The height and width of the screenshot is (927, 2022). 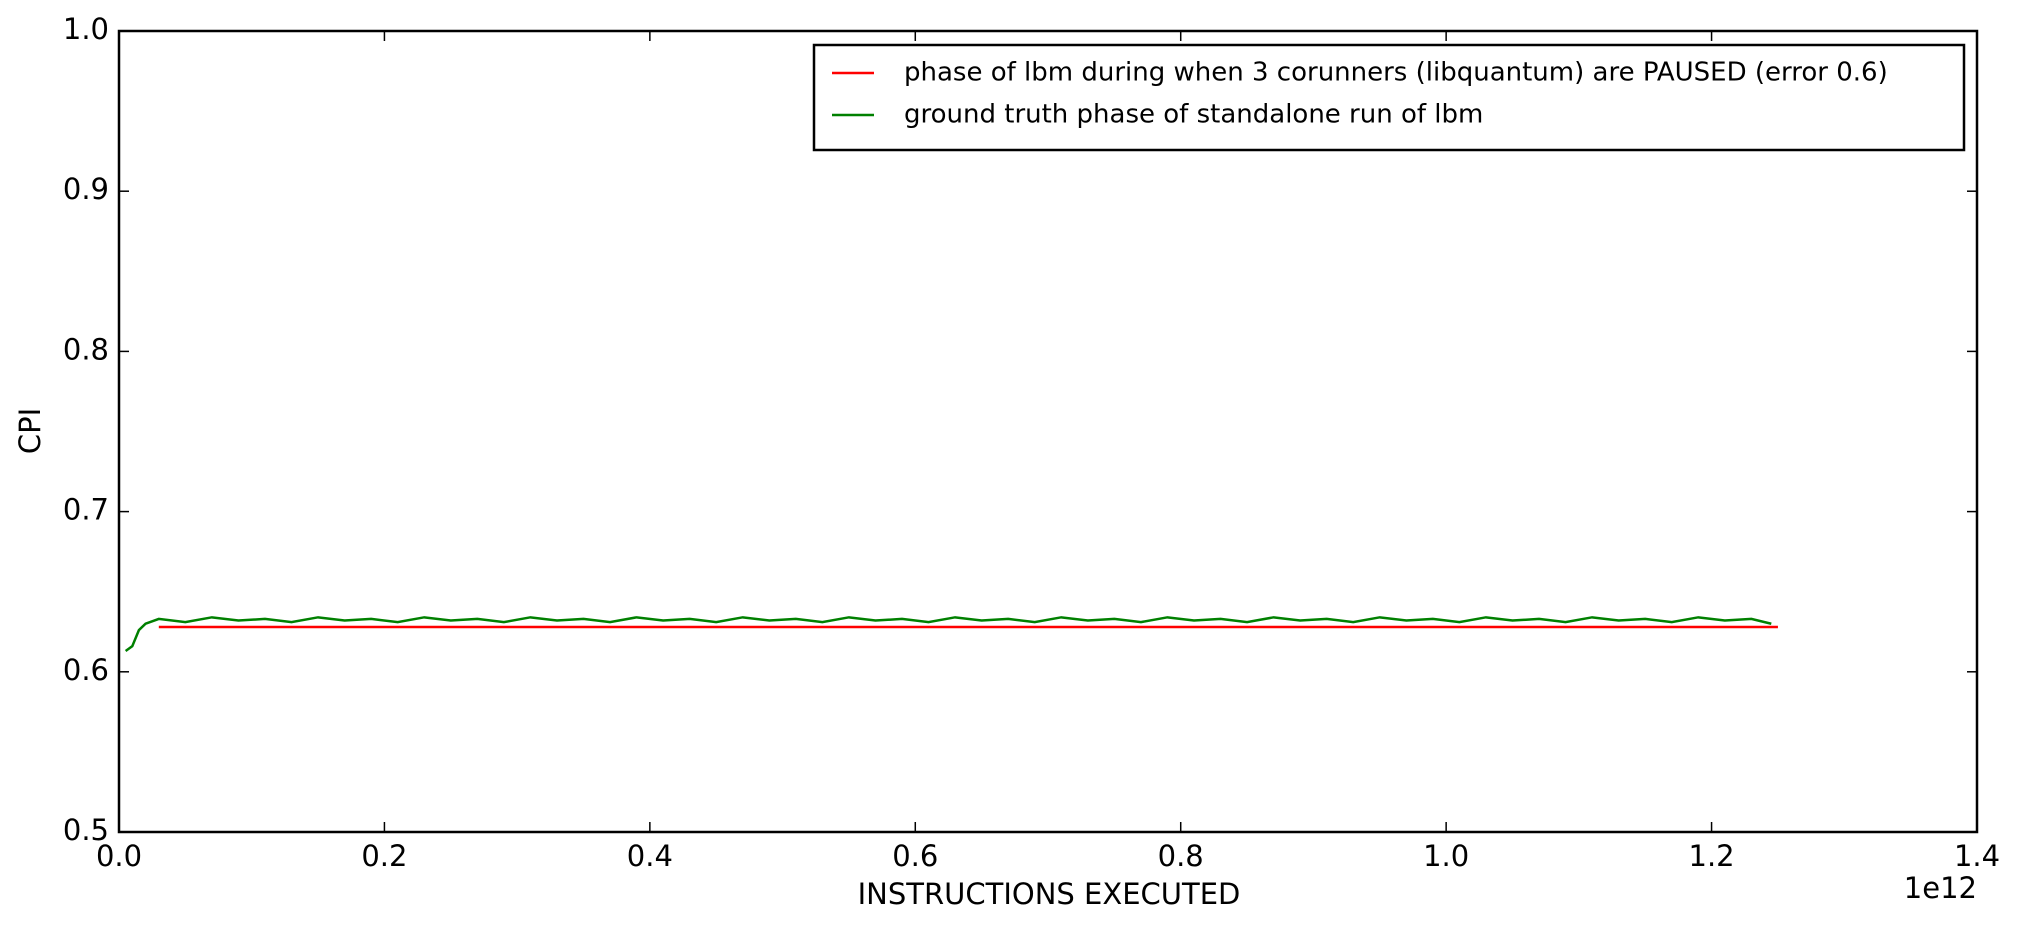 What do you see at coordinates (86, 510) in the screenshot?
I see `y-tick-label: 0.7` at bounding box center [86, 510].